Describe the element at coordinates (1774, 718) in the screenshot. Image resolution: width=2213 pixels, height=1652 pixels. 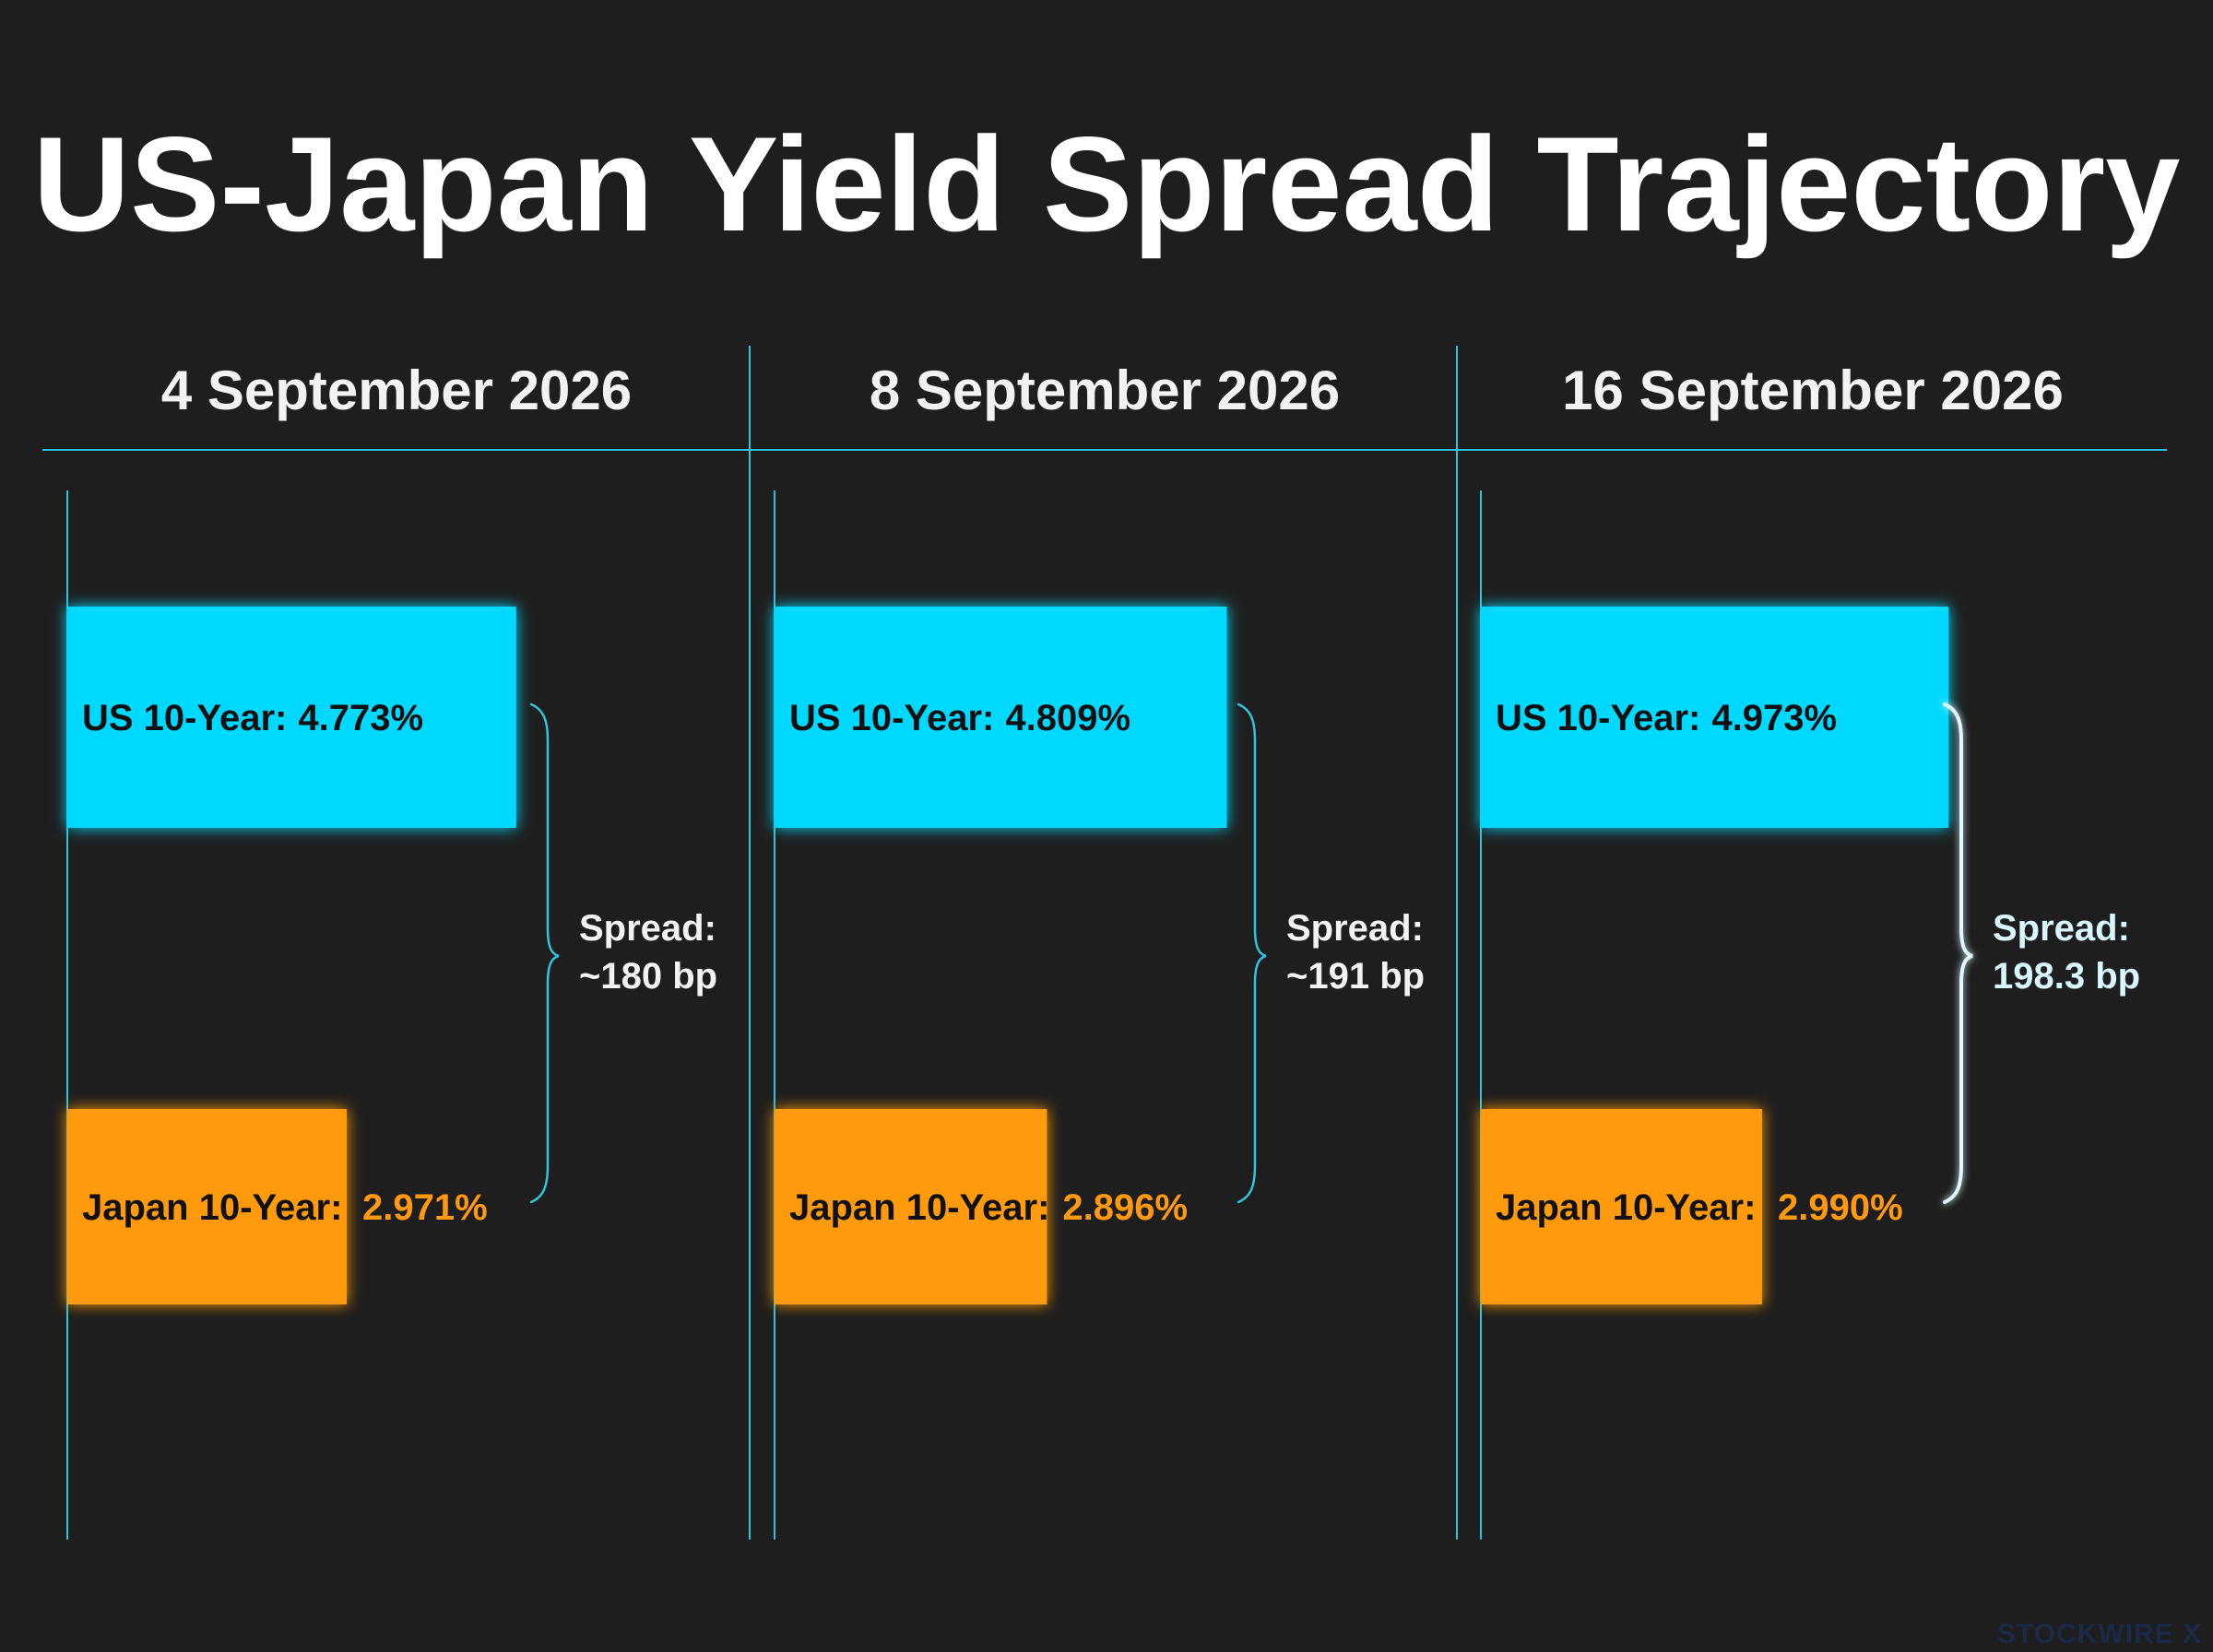
I see `us-value-label: 4.973%` at that location.